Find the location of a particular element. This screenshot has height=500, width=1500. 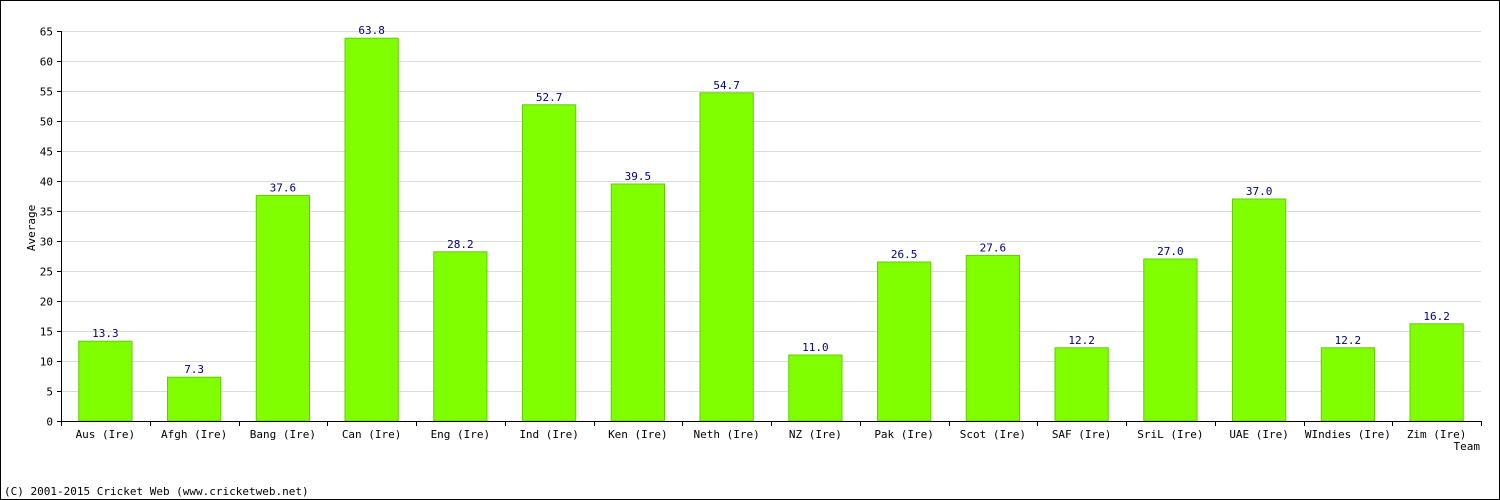

x-tick-label: Can (Ire) is located at coordinates (372, 434).